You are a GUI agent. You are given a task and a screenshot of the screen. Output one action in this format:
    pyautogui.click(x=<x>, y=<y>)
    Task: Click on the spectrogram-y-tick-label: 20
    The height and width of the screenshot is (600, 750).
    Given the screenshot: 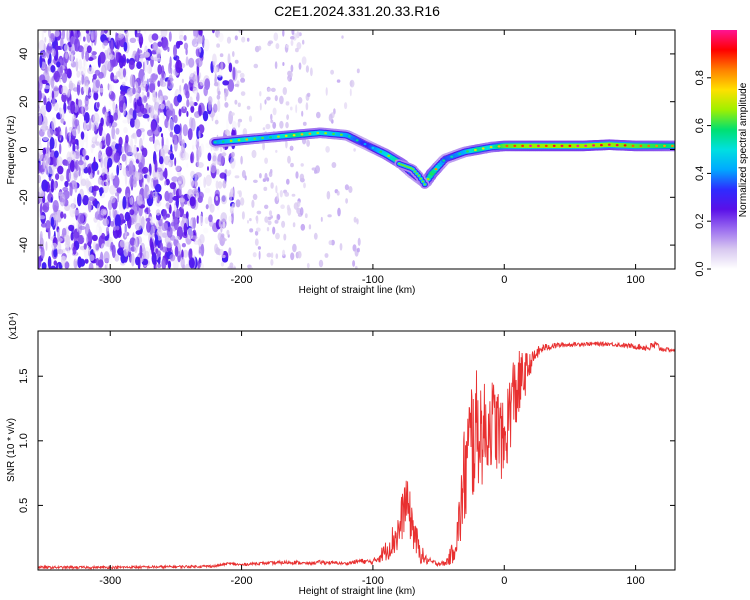 What is the action you would take?
    pyautogui.click(x=24, y=102)
    